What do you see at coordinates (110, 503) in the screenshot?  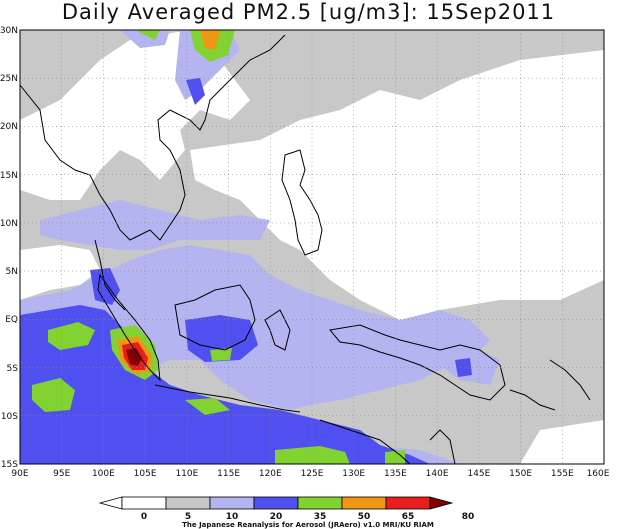 I see `colorbar-low-arrow` at bounding box center [110, 503].